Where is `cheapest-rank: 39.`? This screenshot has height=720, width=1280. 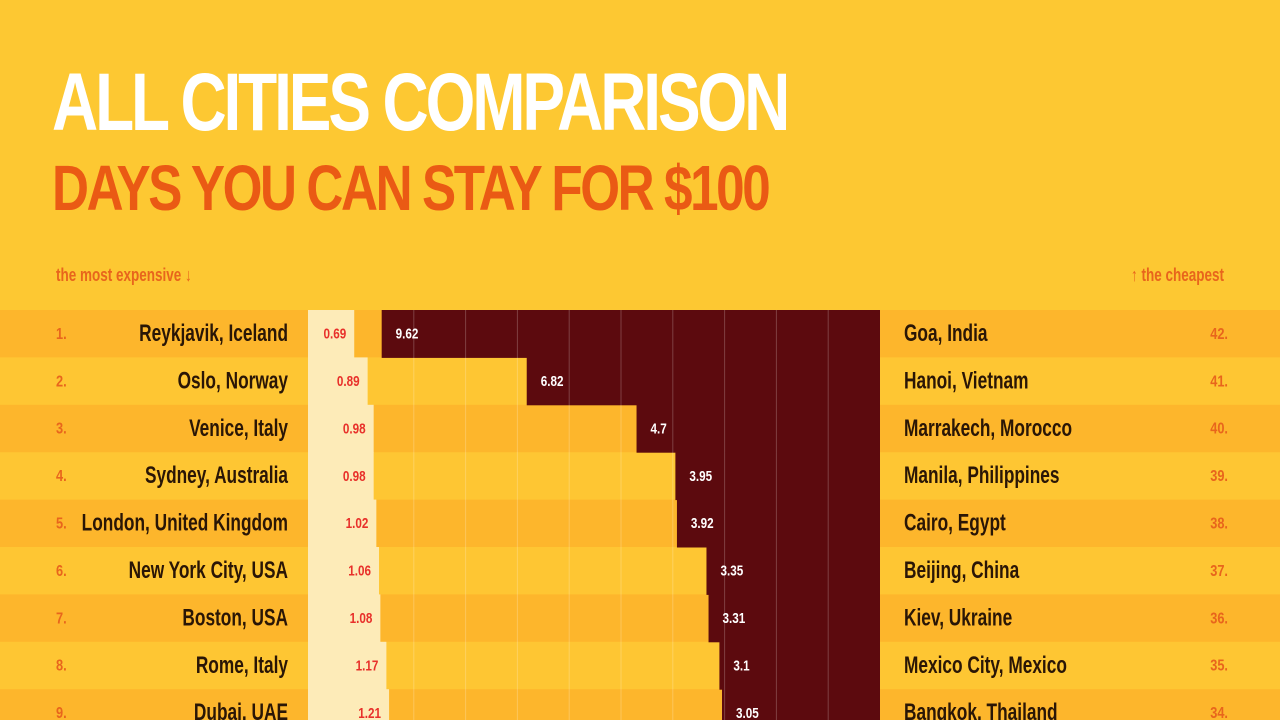 cheapest-rank: 39. is located at coordinates (1219, 477).